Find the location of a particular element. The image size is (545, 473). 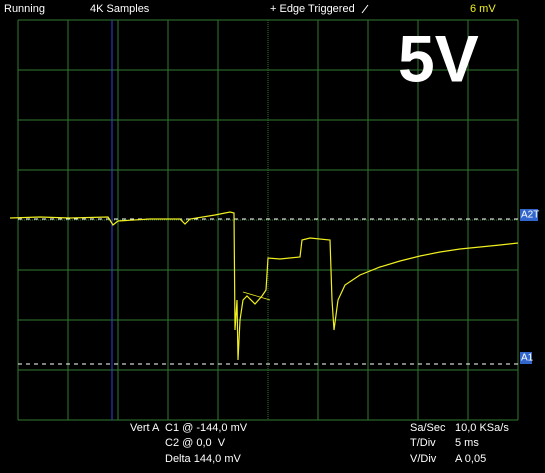

run-state: Running is located at coordinates (24, 9).